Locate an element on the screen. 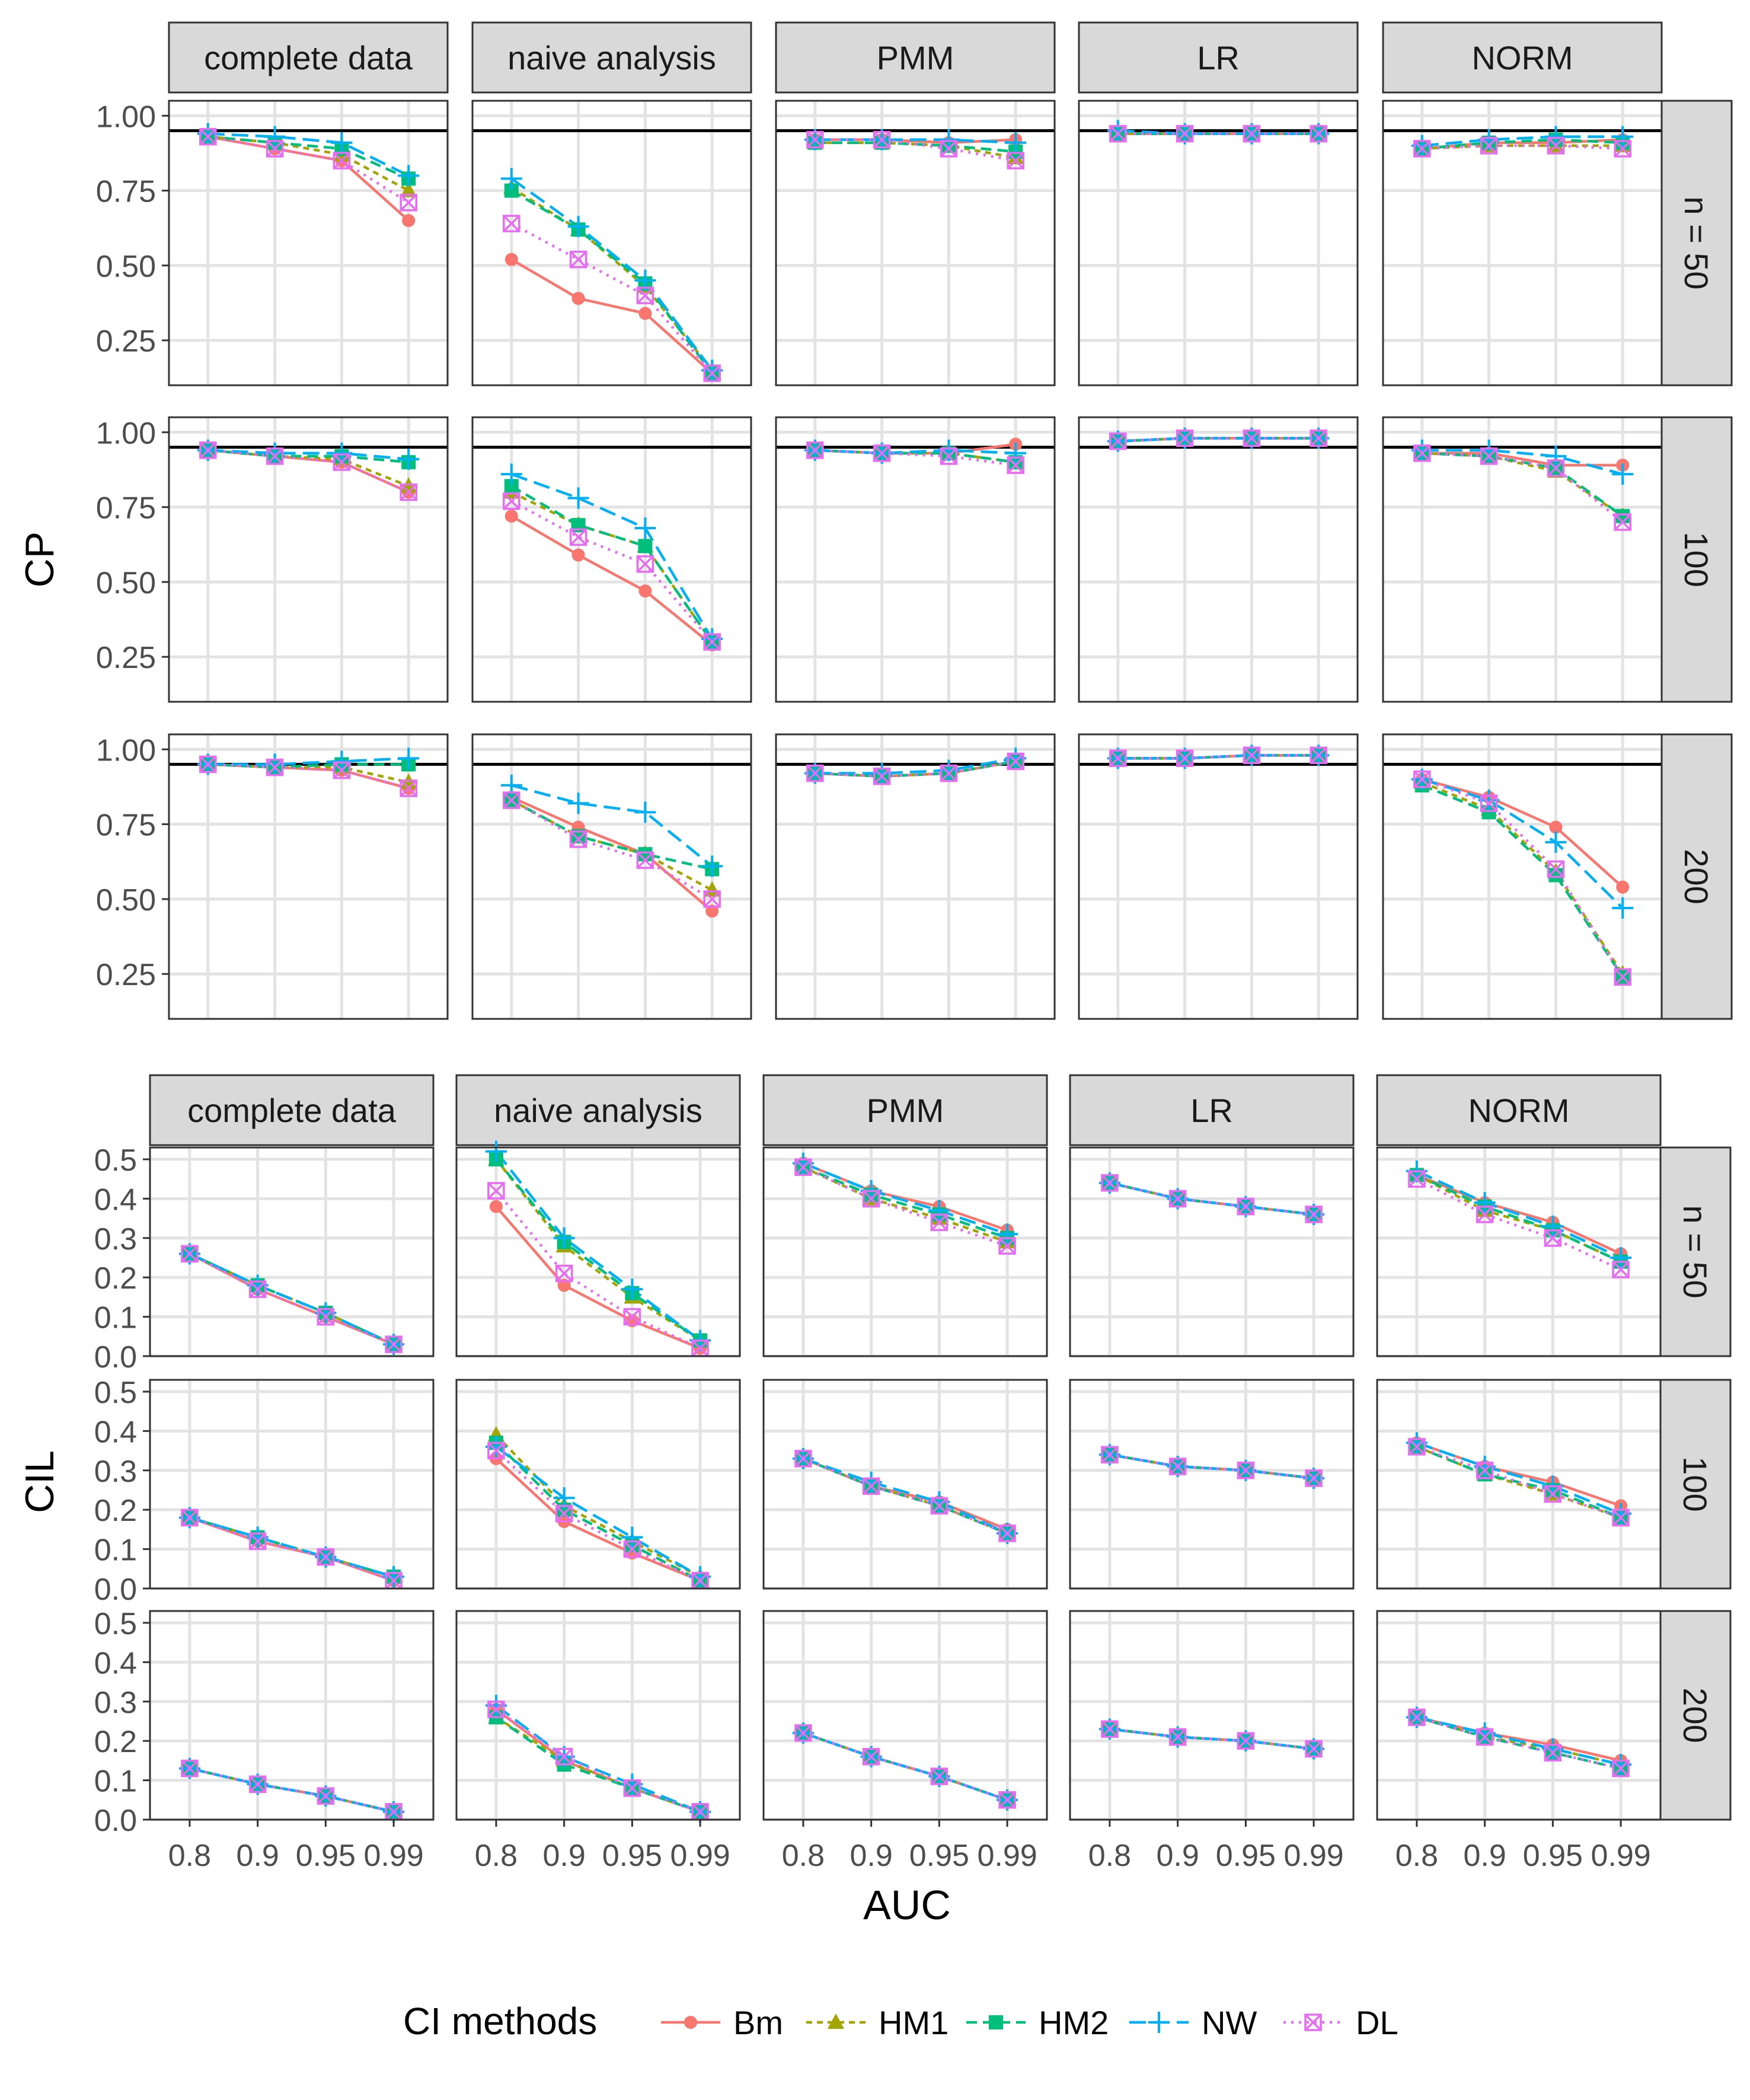 This screenshot has width=1750, height=2100. y-tick-label: 0.3 is located at coordinates (115, 1239).